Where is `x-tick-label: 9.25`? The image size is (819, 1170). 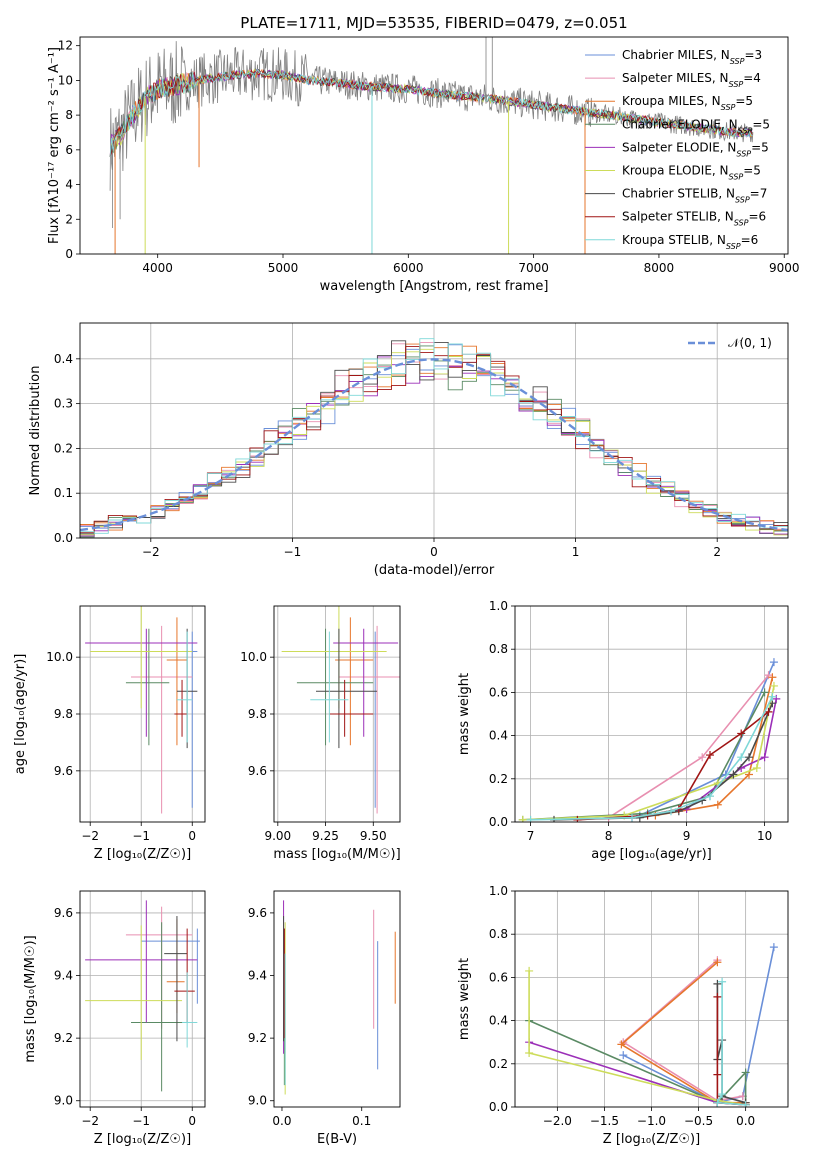 x-tick-label: 9.25 is located at coordinates (325, 836).